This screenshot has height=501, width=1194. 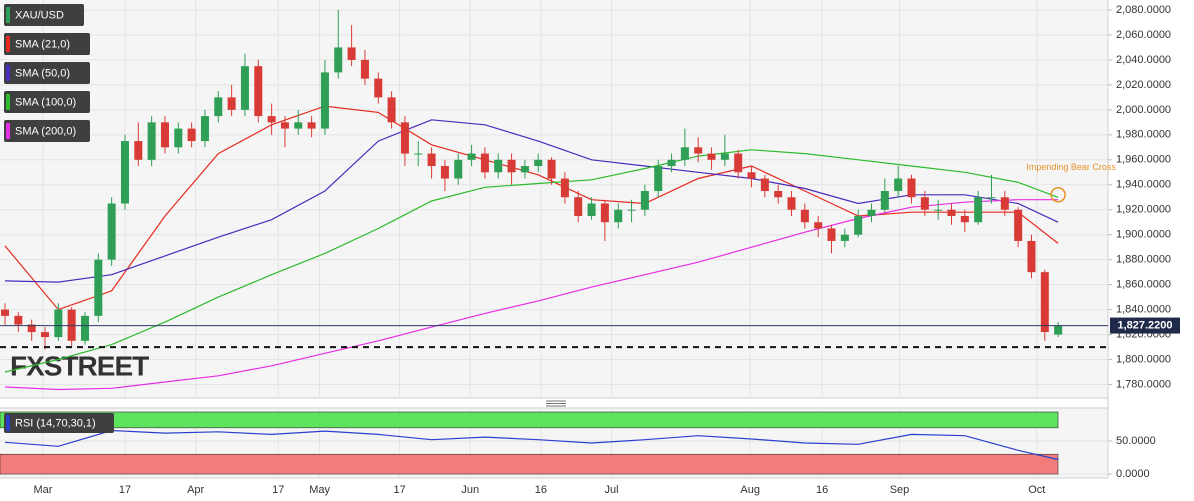 What do you see at coordinates (1143, 60) in the screenshot?
I see `y-tick-label: 2,040.0000` at bounding box center [1143, 60].